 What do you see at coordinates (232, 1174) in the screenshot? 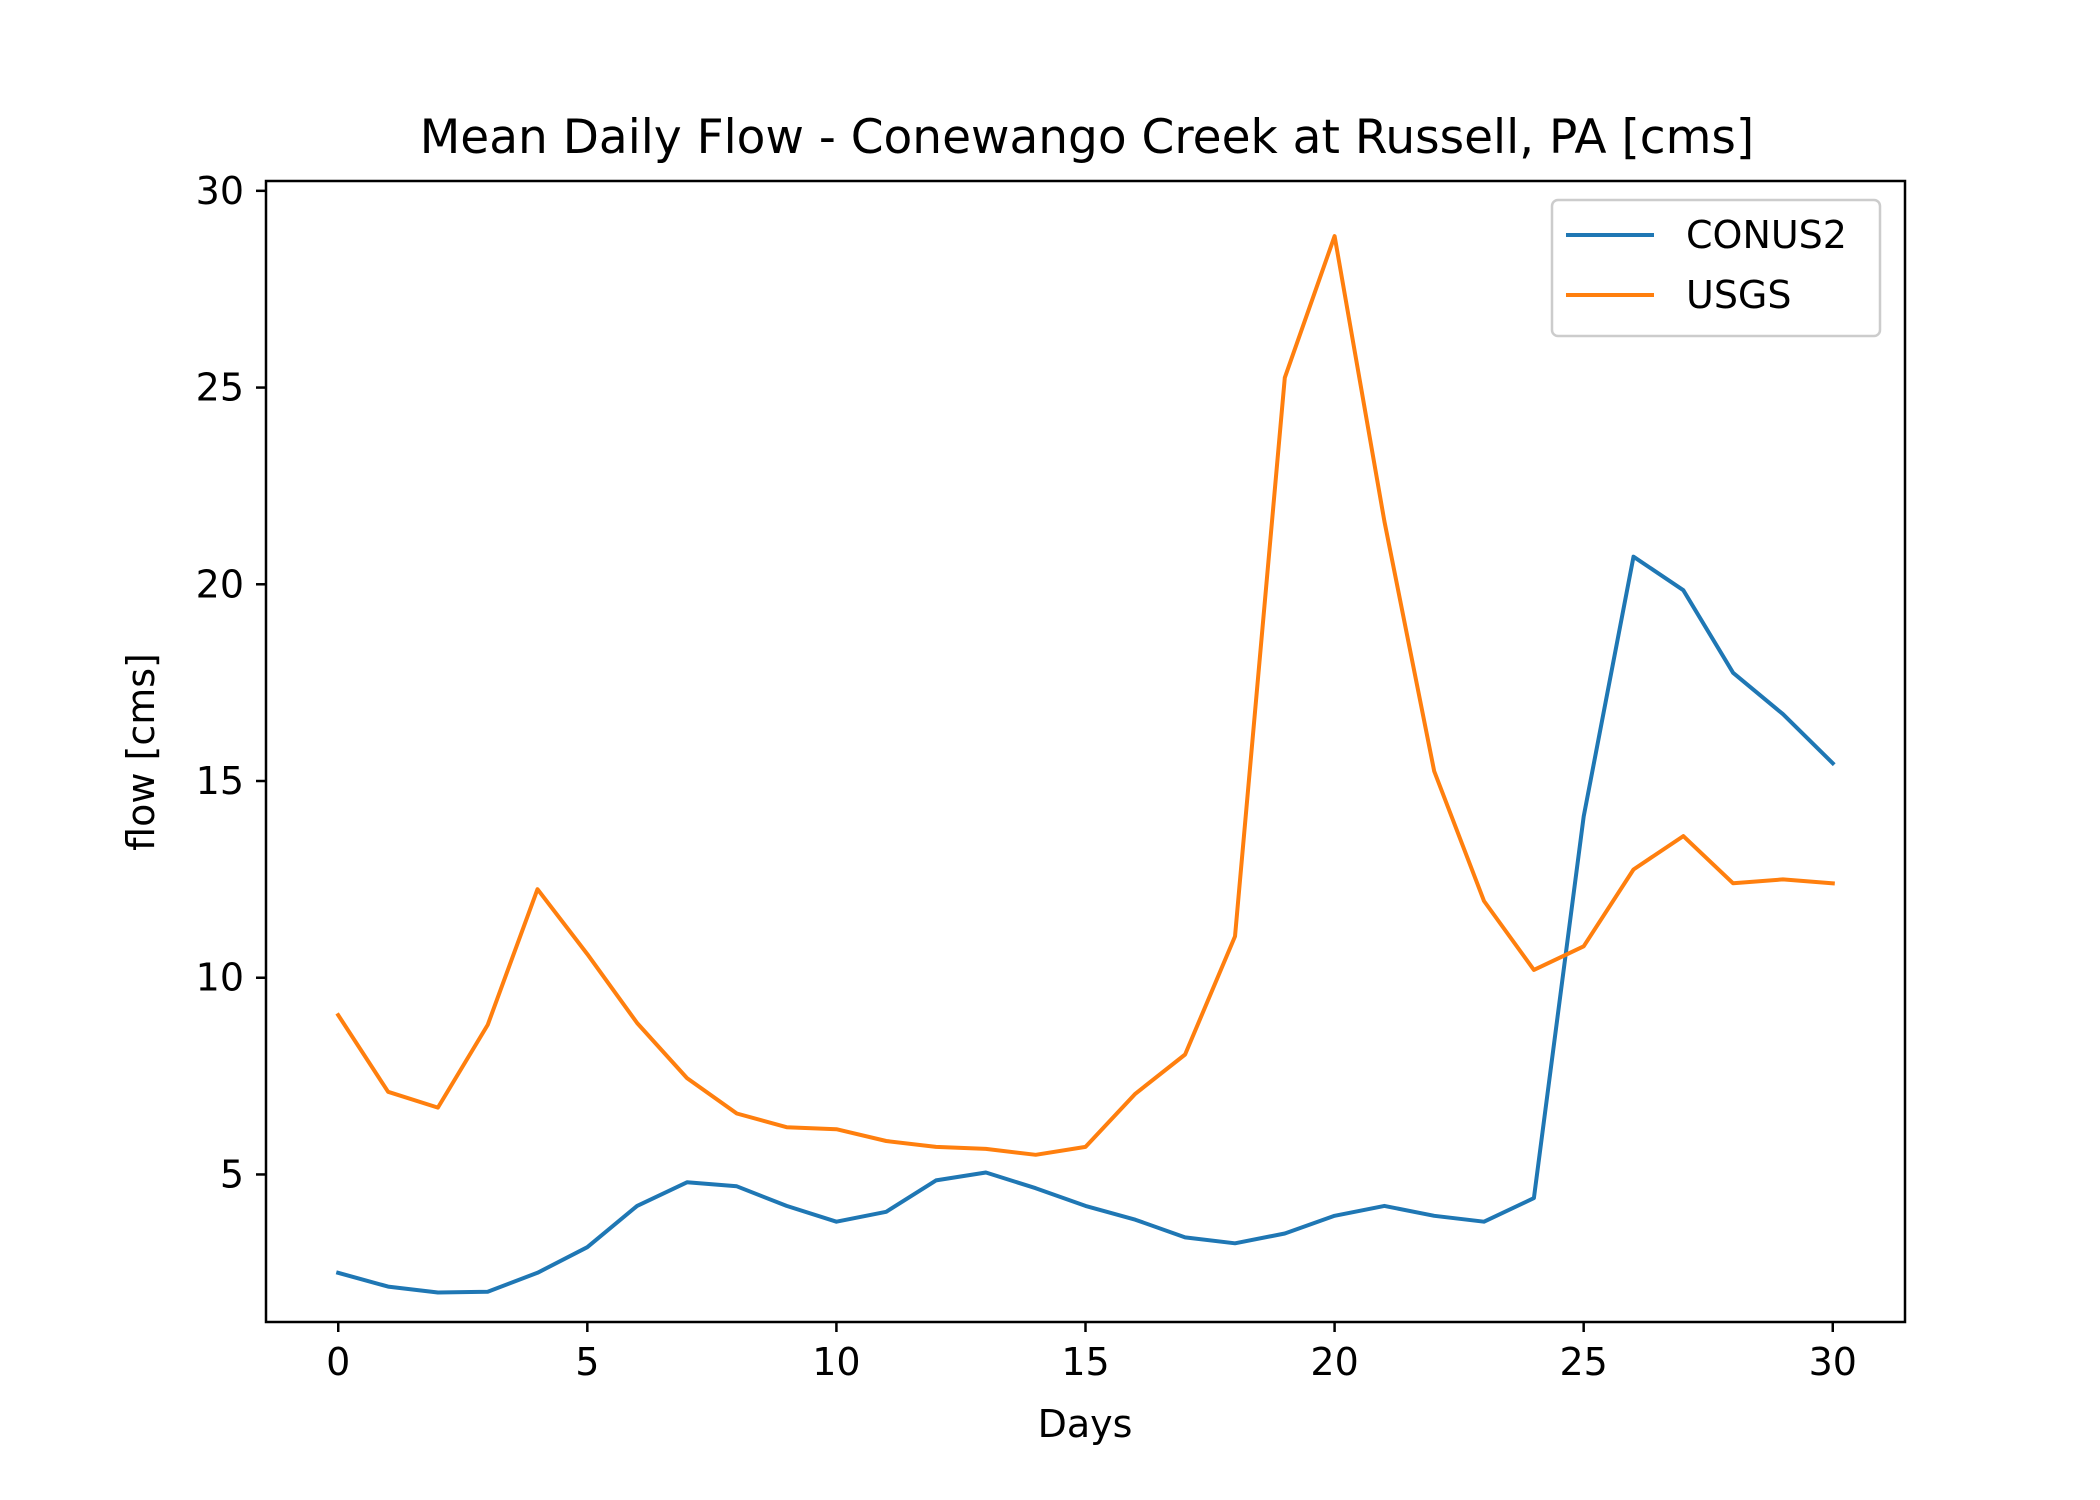
I see `y-tick-label: 5` at bounding box center [232, 1174].